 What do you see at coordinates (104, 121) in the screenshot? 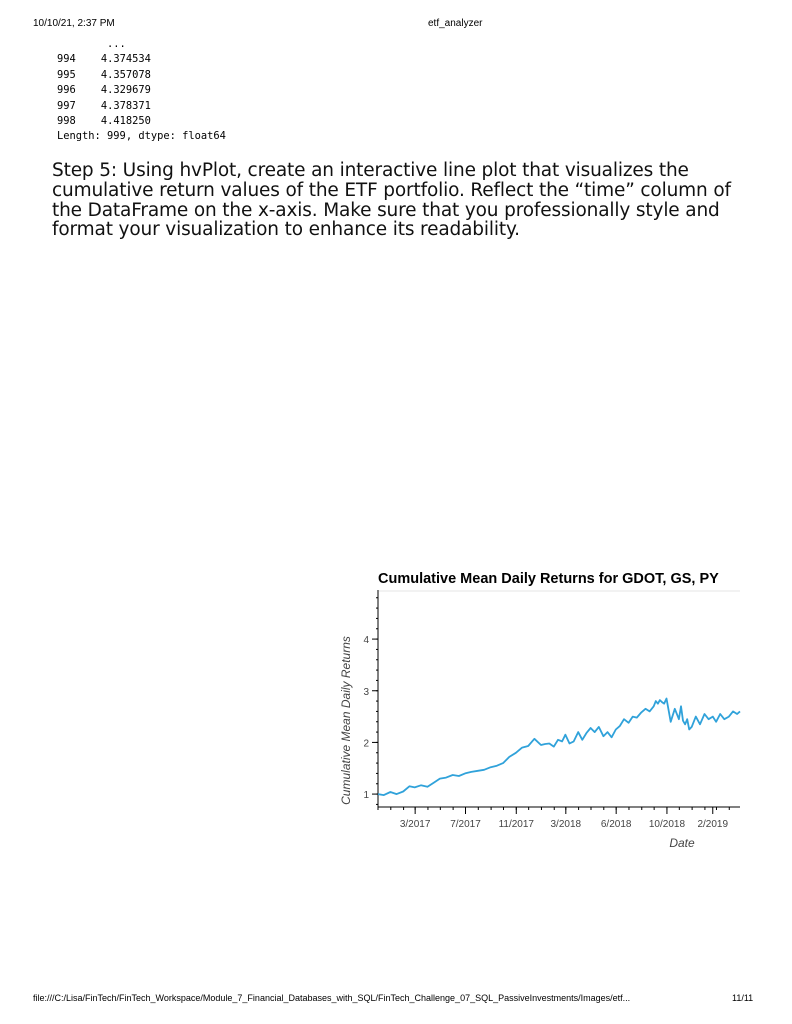
I see `output-row: 998 4.418250` at bounding box center [104, 121].